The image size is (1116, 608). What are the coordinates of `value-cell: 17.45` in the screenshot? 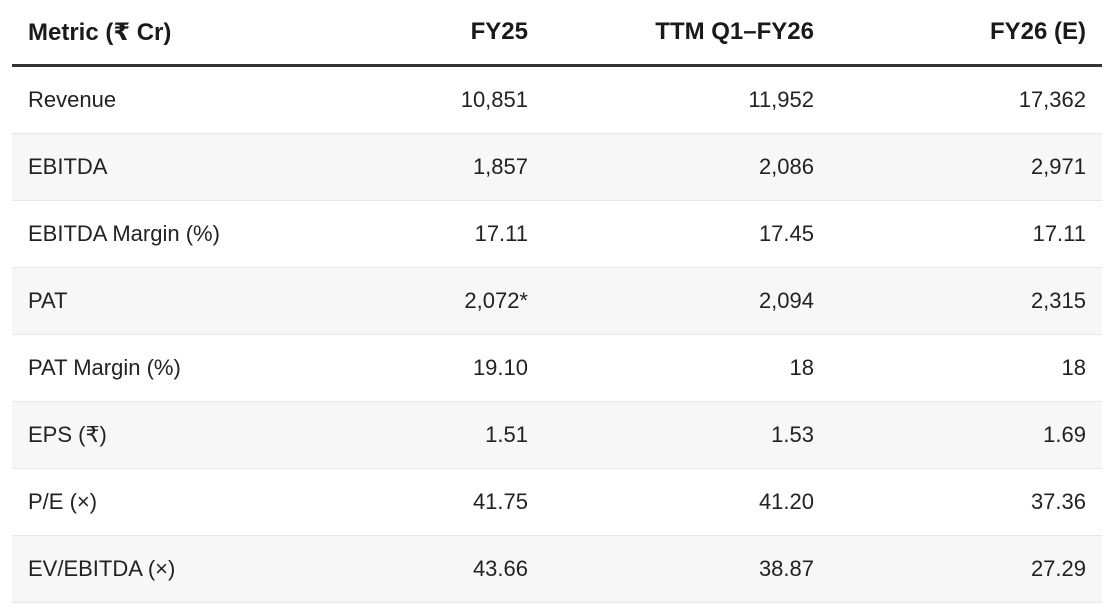 It's located at (687, 234).